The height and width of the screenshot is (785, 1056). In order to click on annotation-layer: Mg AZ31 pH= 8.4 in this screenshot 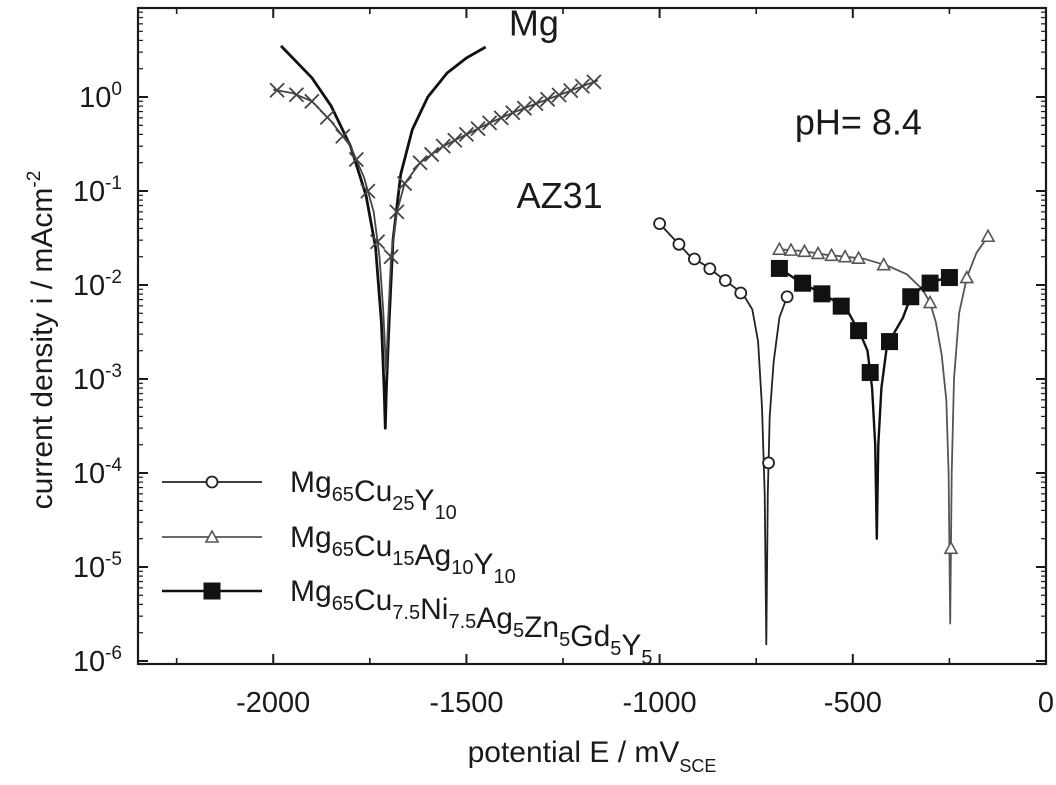, I will do `click(715, 109)`.